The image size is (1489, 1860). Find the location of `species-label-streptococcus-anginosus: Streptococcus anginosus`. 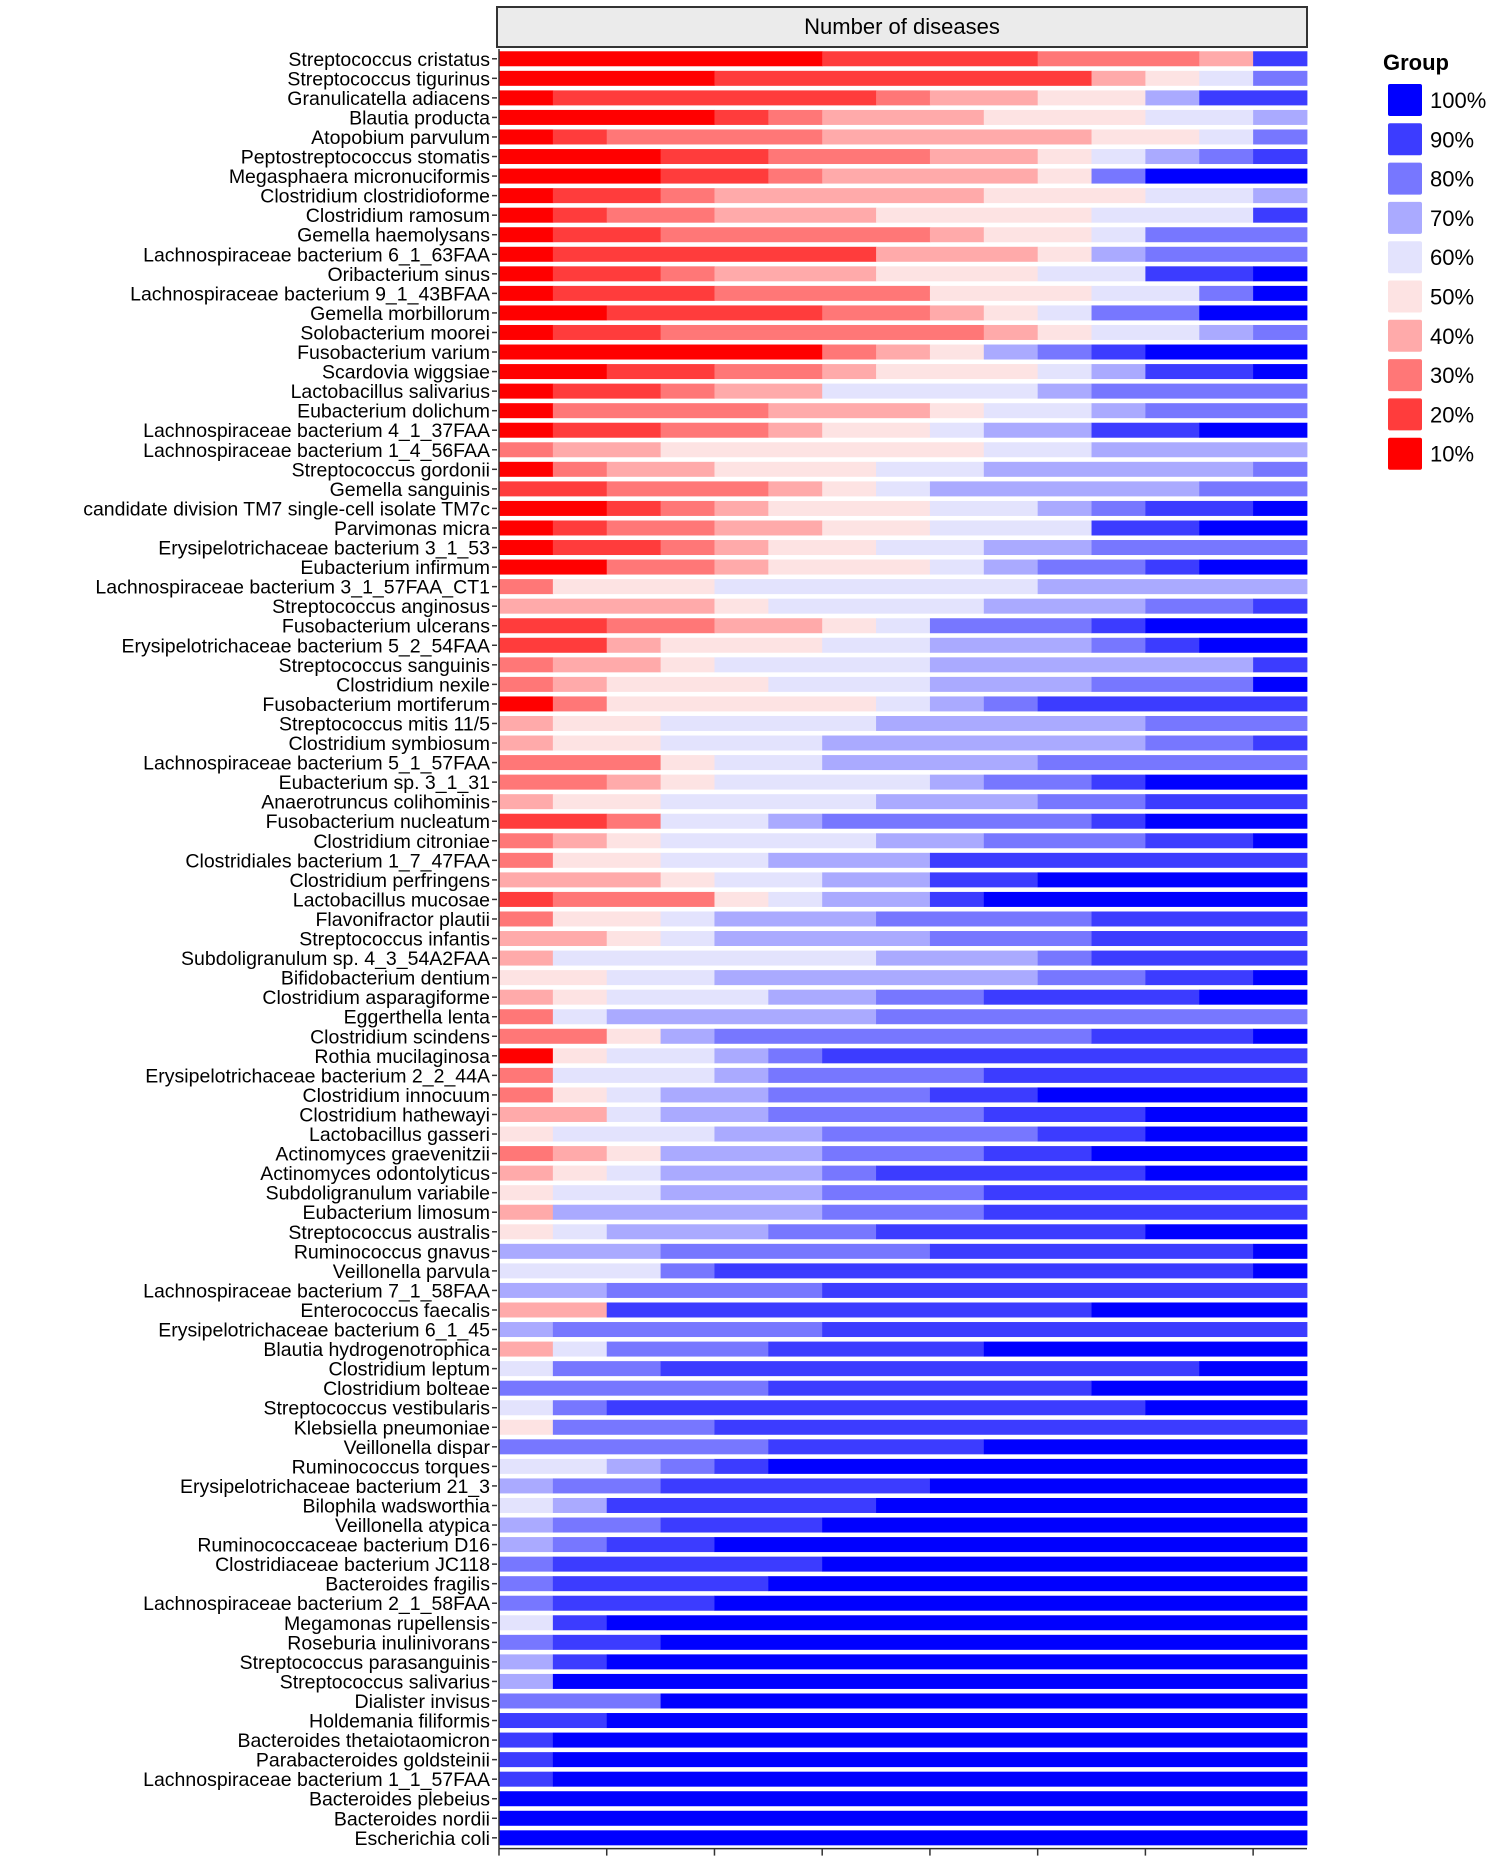

species-label-streptococcus-anginosus: Streptococcus anginosus is located at coordinates (381, 607).